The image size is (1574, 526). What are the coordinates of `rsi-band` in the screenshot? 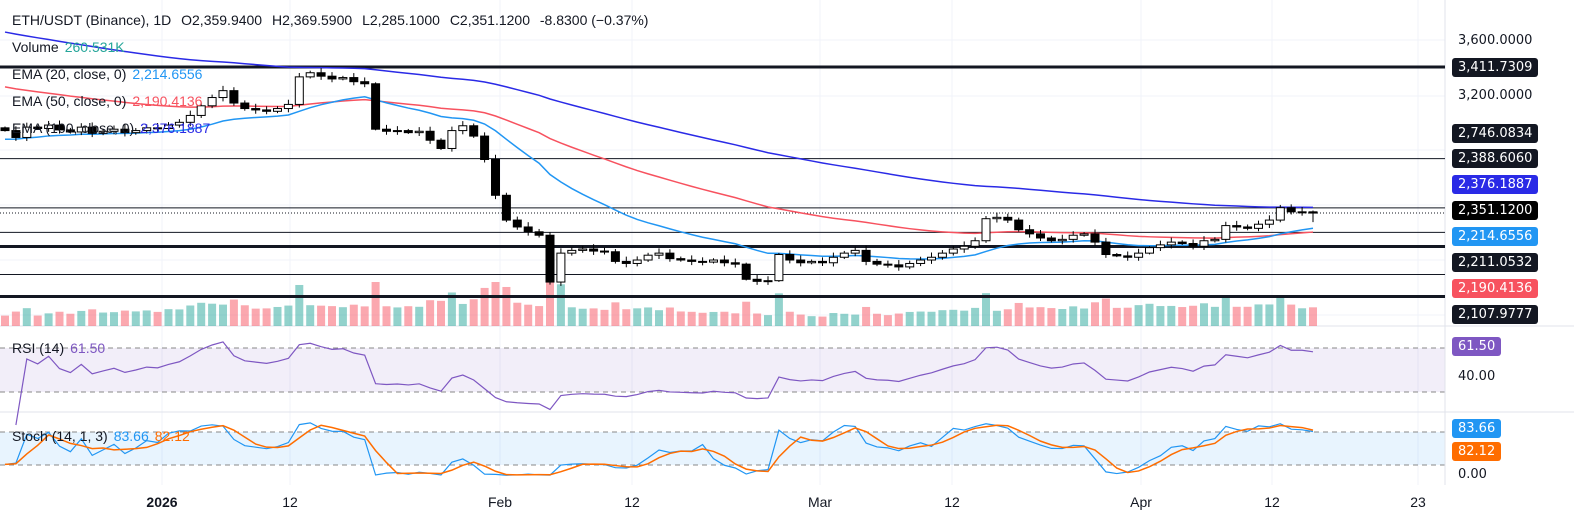 It's located at (722, 370).